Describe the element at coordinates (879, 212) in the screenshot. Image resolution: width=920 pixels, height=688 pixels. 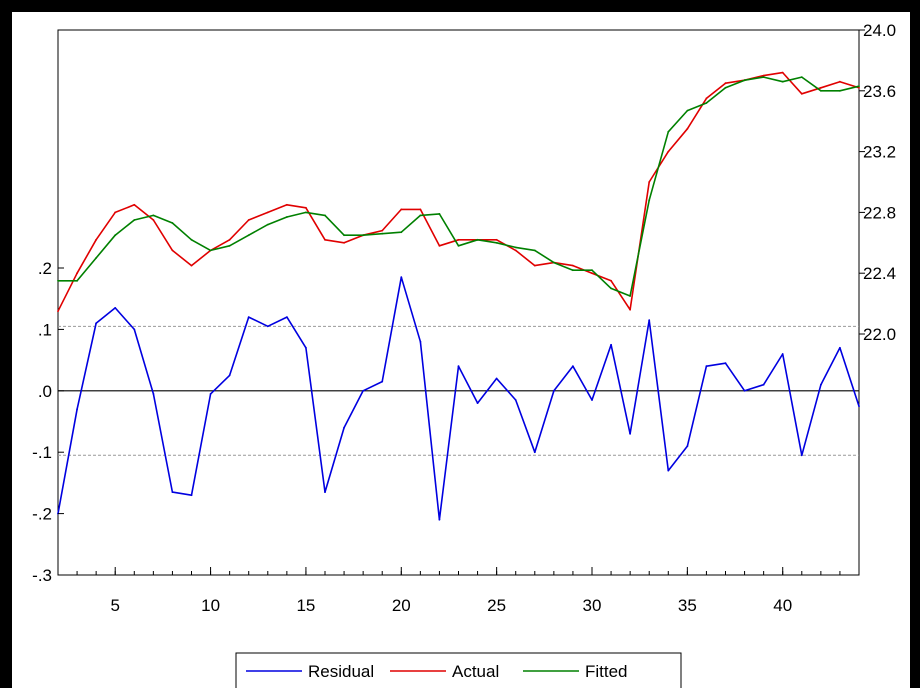
I see `right-tick-label: 22.8` at that location.